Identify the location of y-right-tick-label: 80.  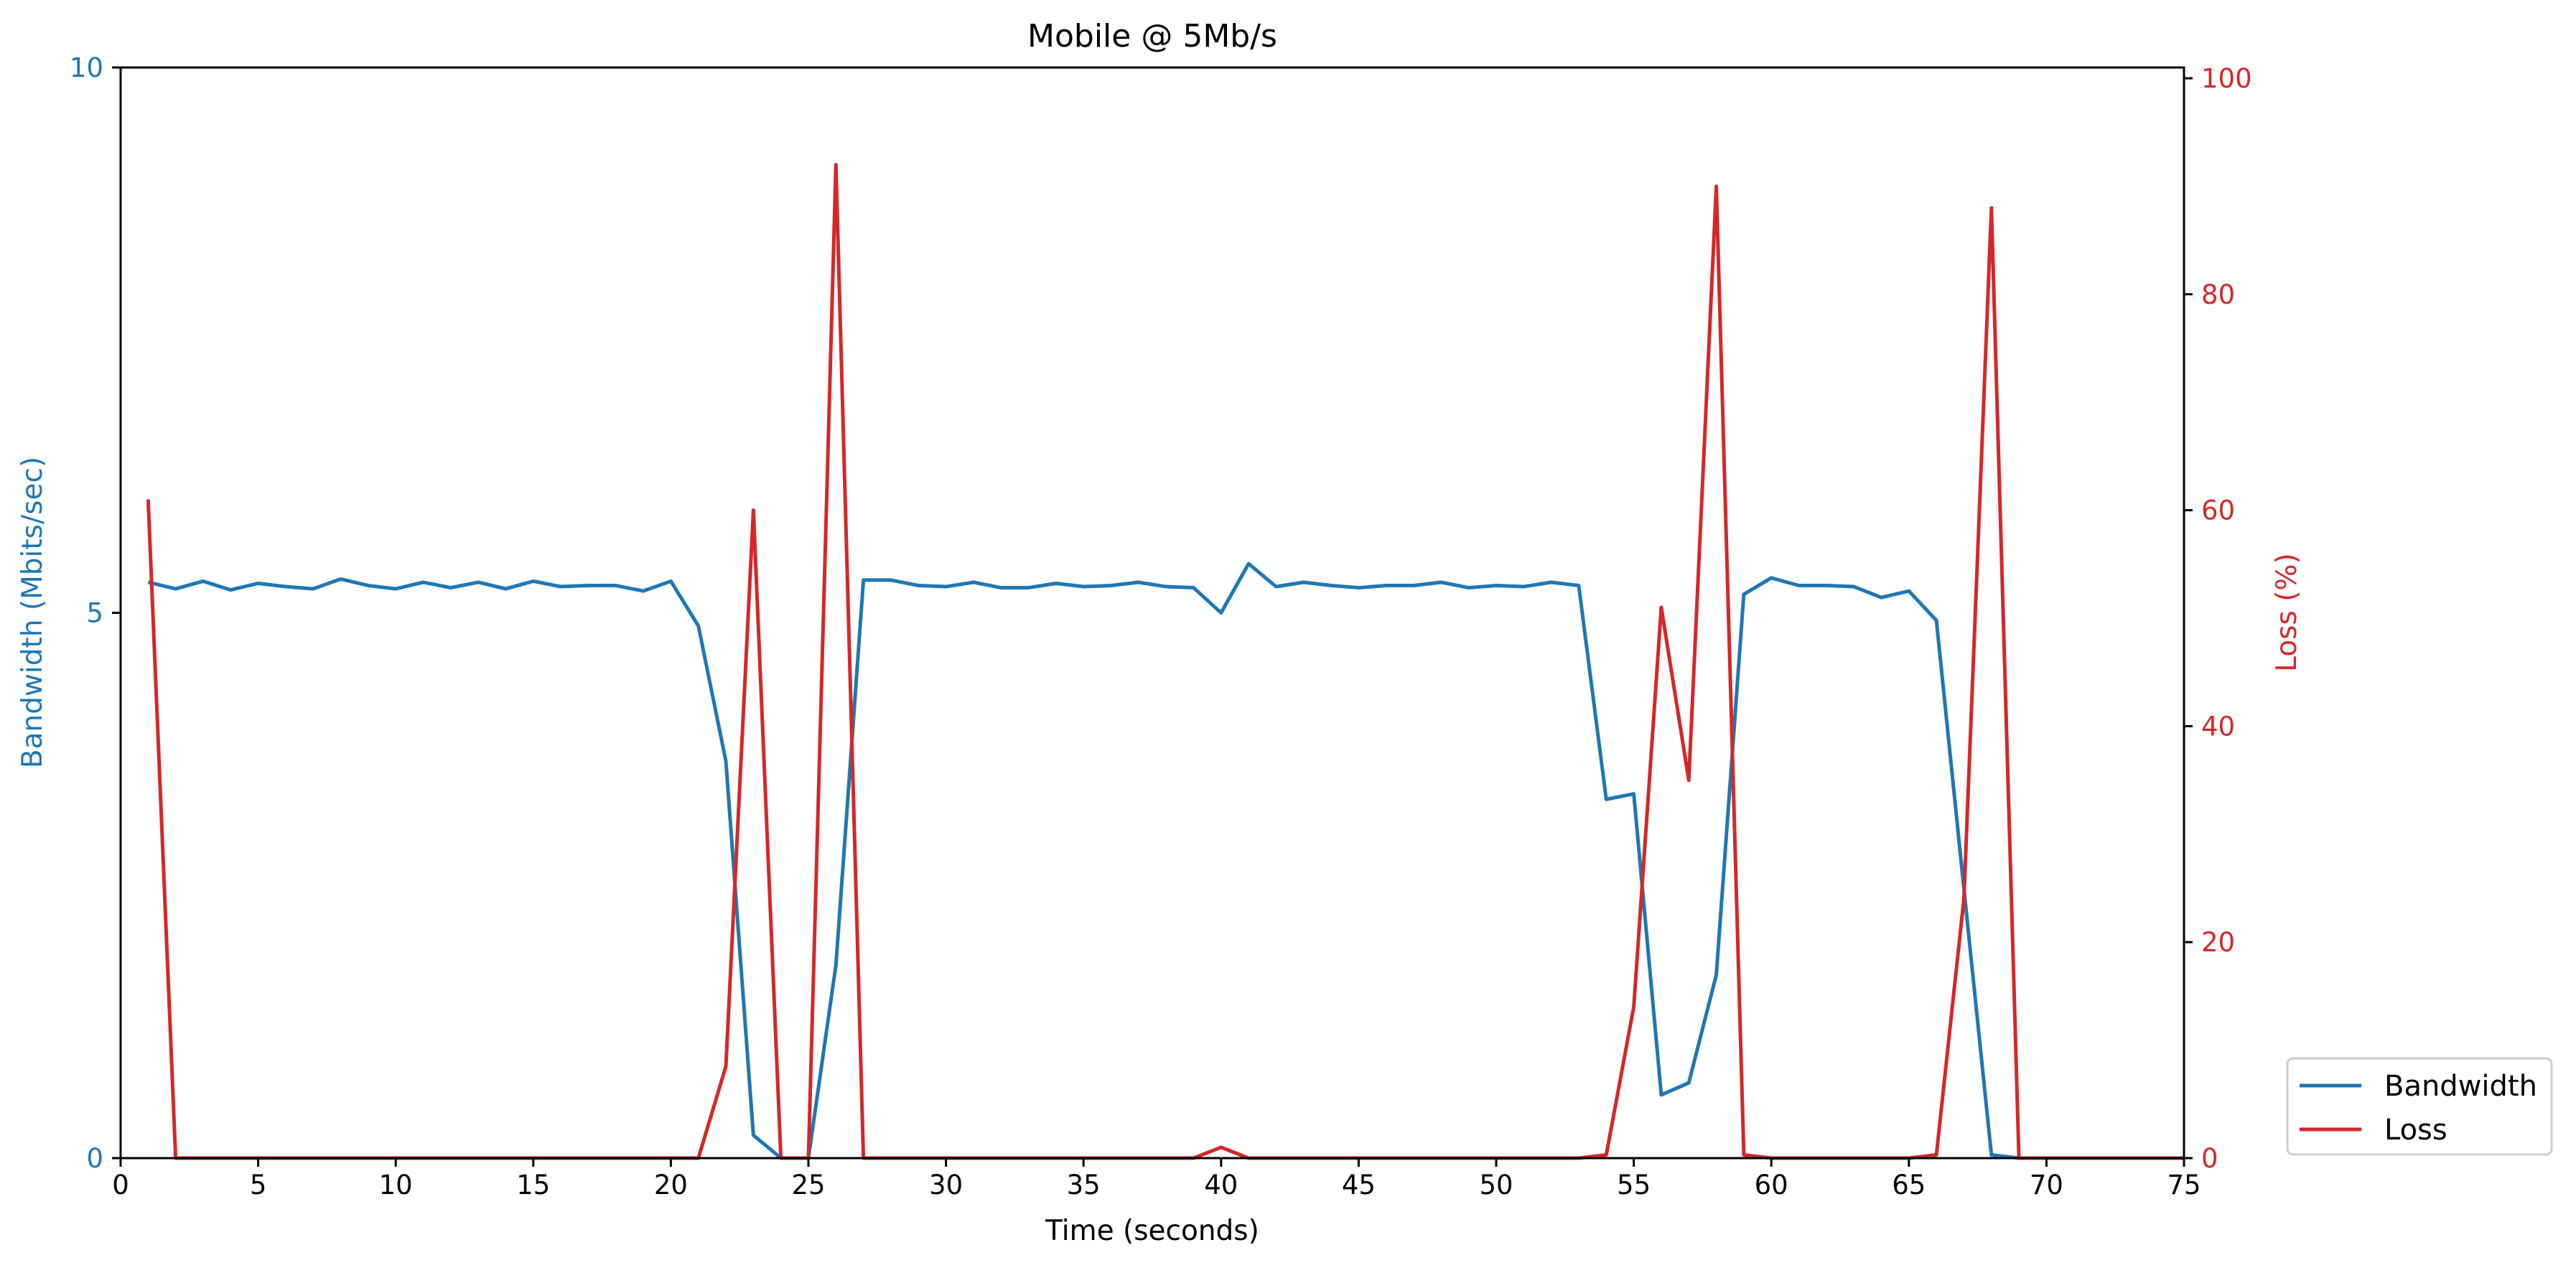
(2218, 294).